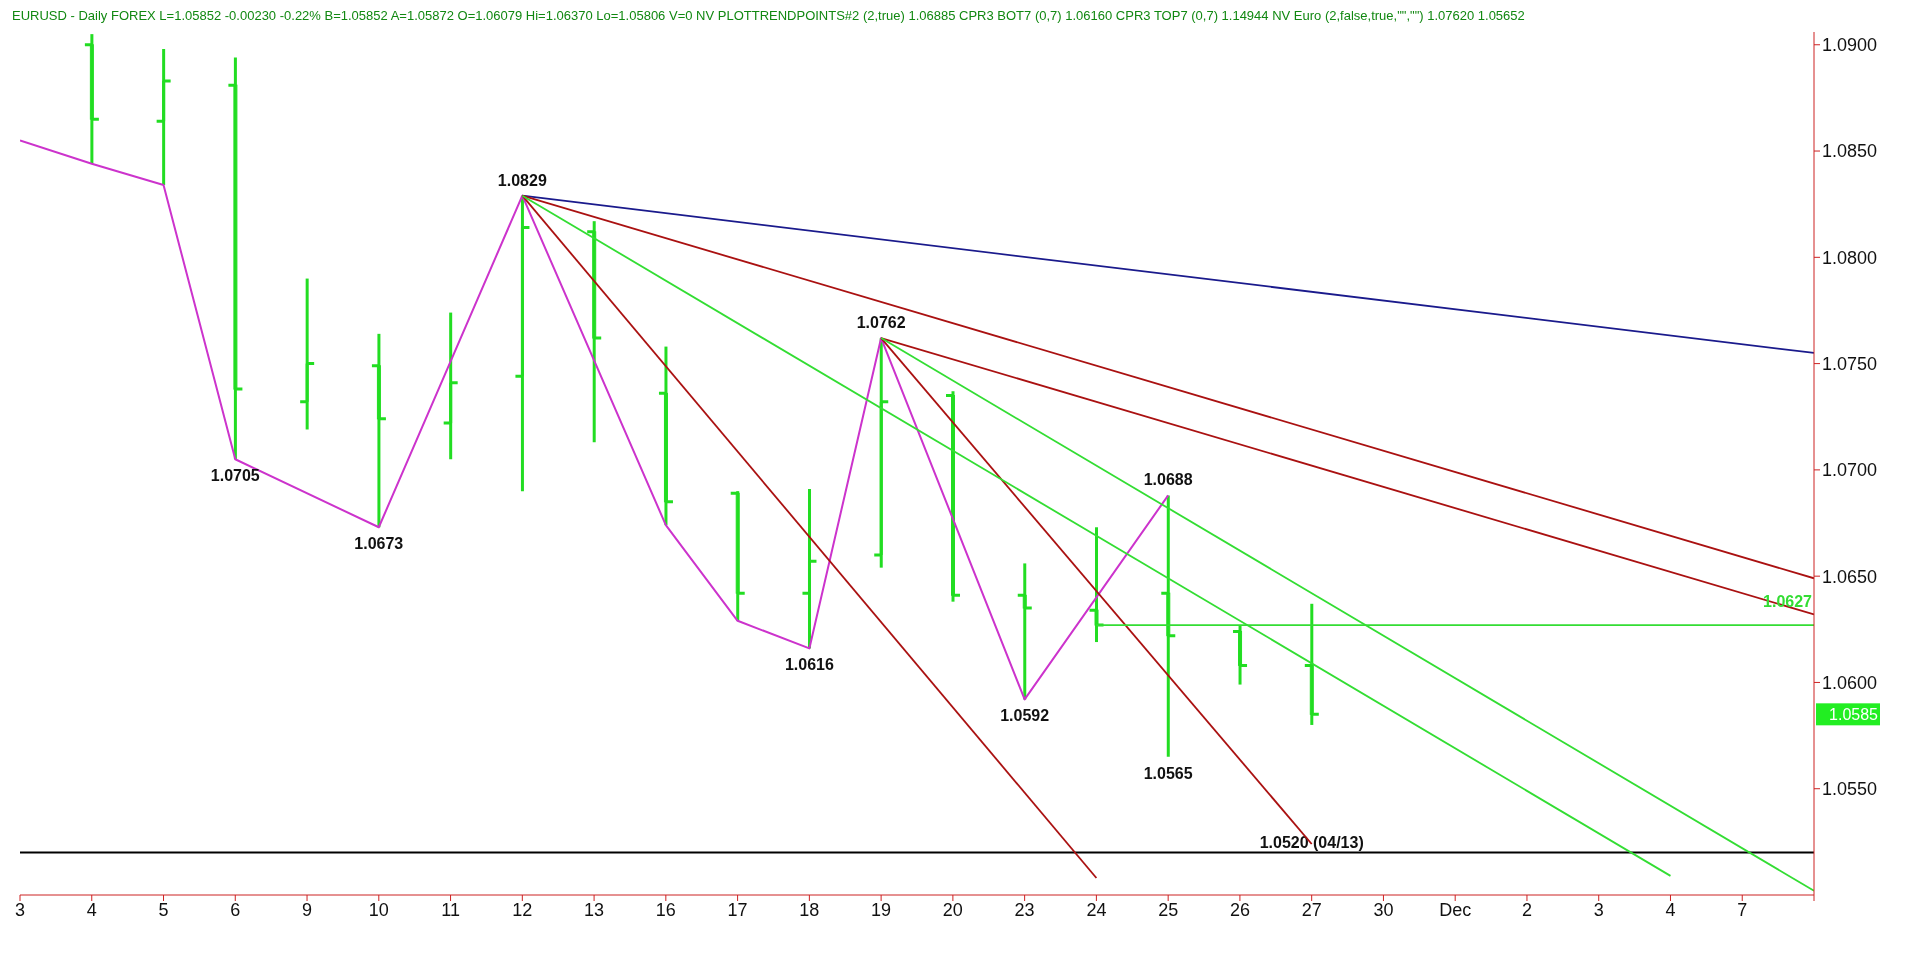  I want to click on x-tick-label: 24, so click(1096, 909).